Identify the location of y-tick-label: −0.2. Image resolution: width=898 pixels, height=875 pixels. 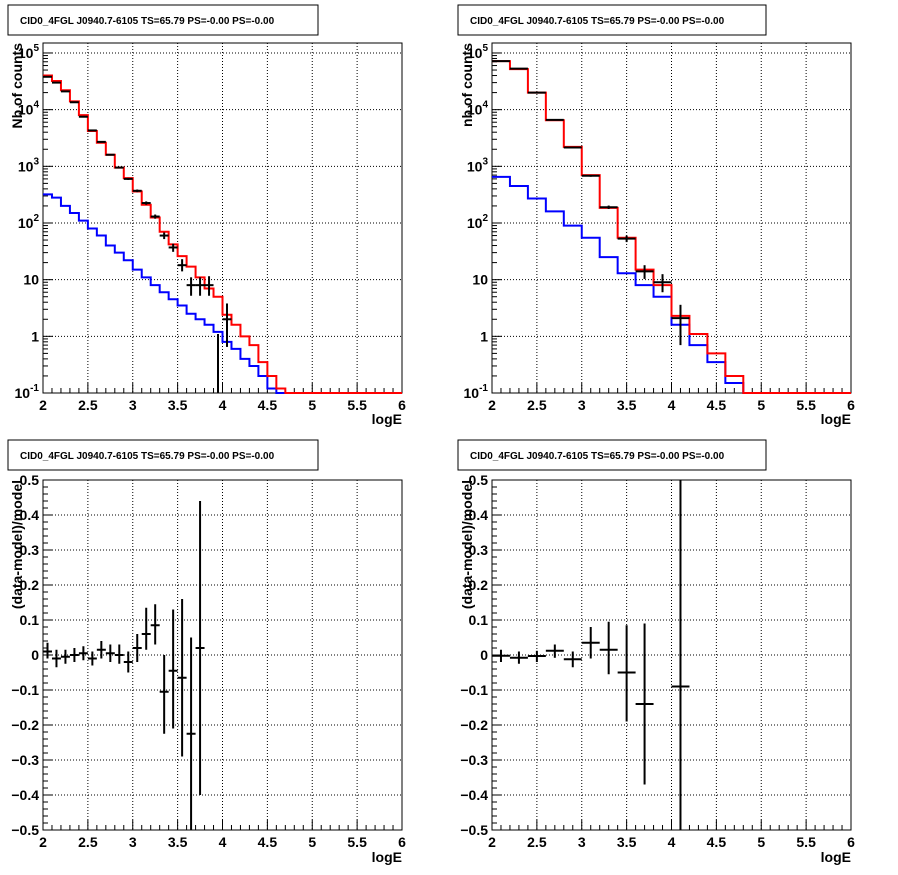
(25, 725).